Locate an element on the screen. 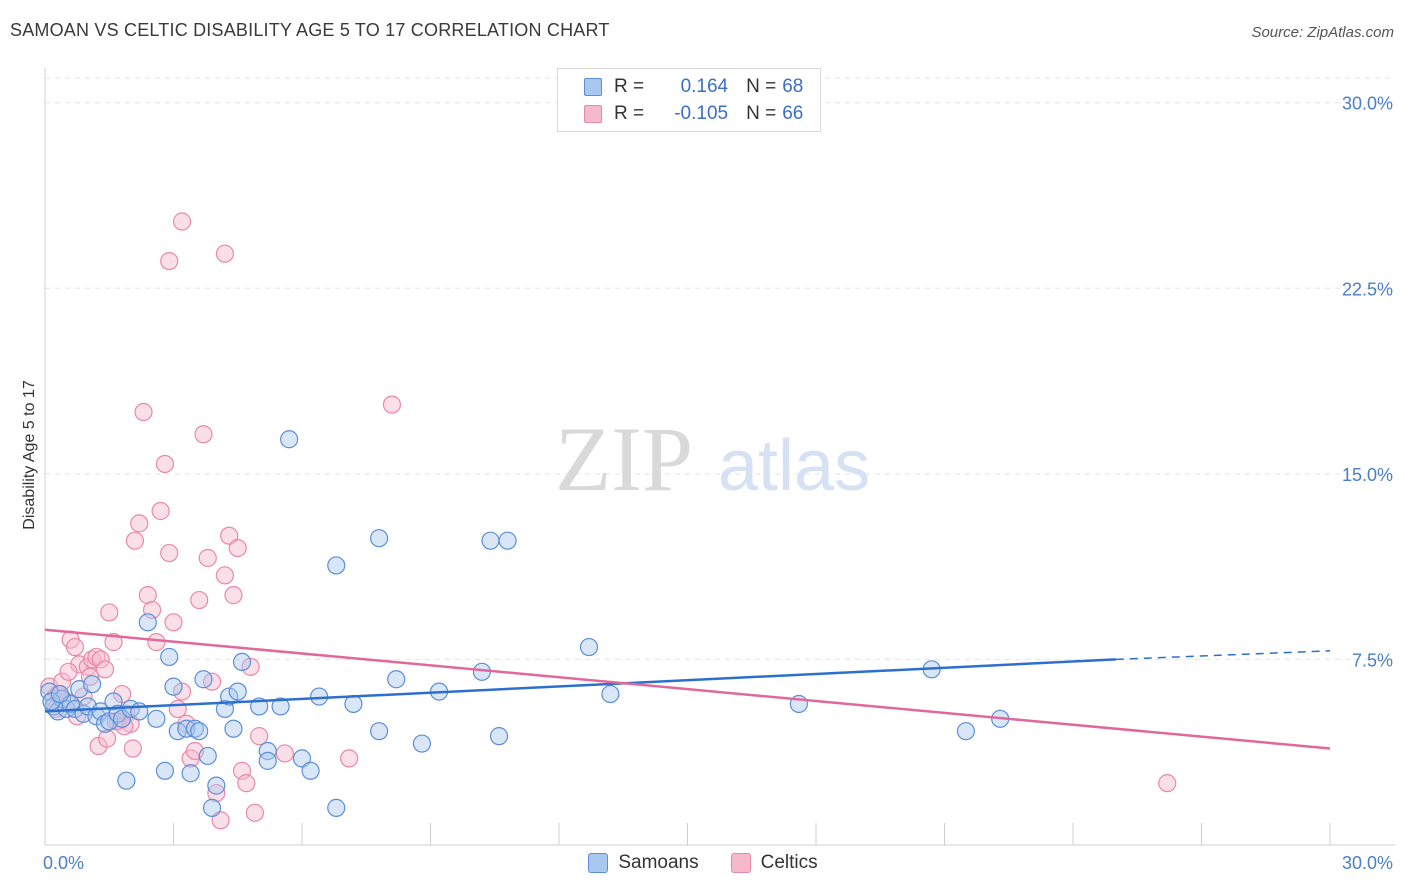 The height and width of the screenshot is (892, 1406). celtics-n-value: 66 is located at coordinates (793, 113).